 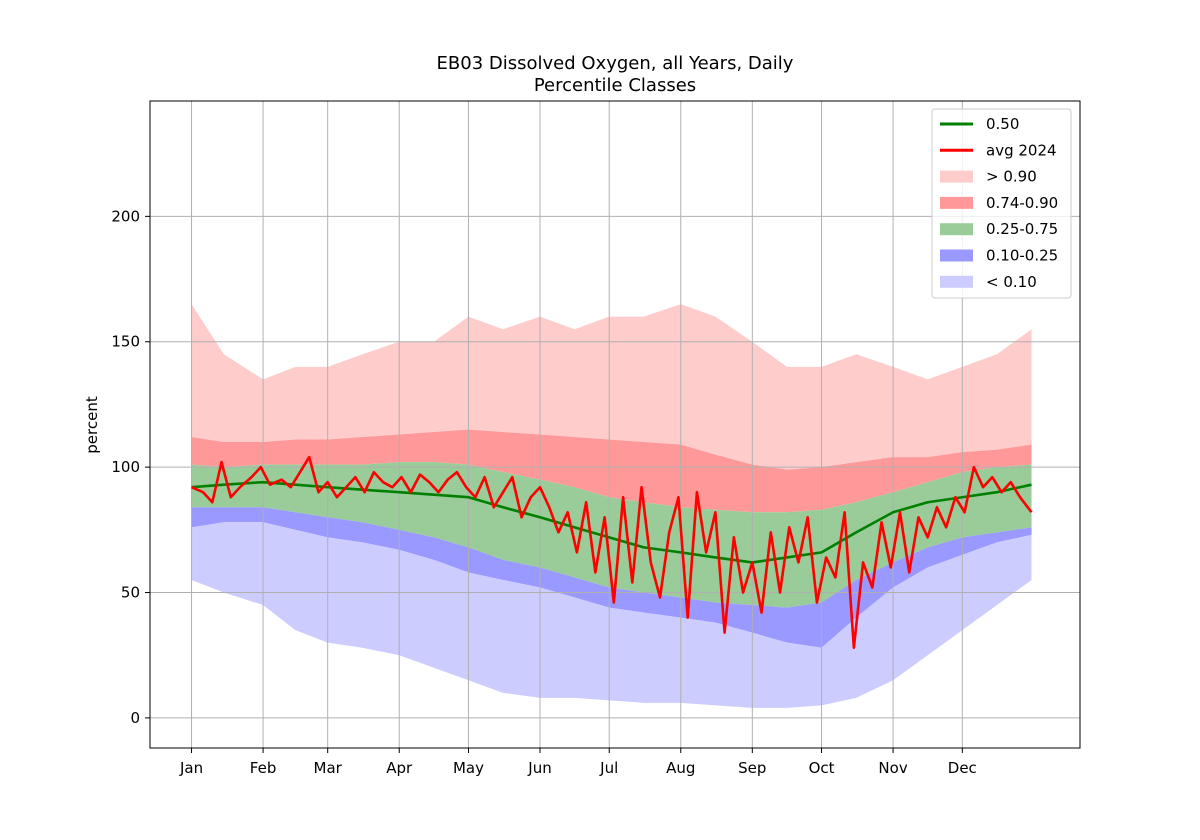 What do you see at coordinates (92, 425) in the screenshot?
I see `y-axis-label: percent` at bounding box center [92, 425].